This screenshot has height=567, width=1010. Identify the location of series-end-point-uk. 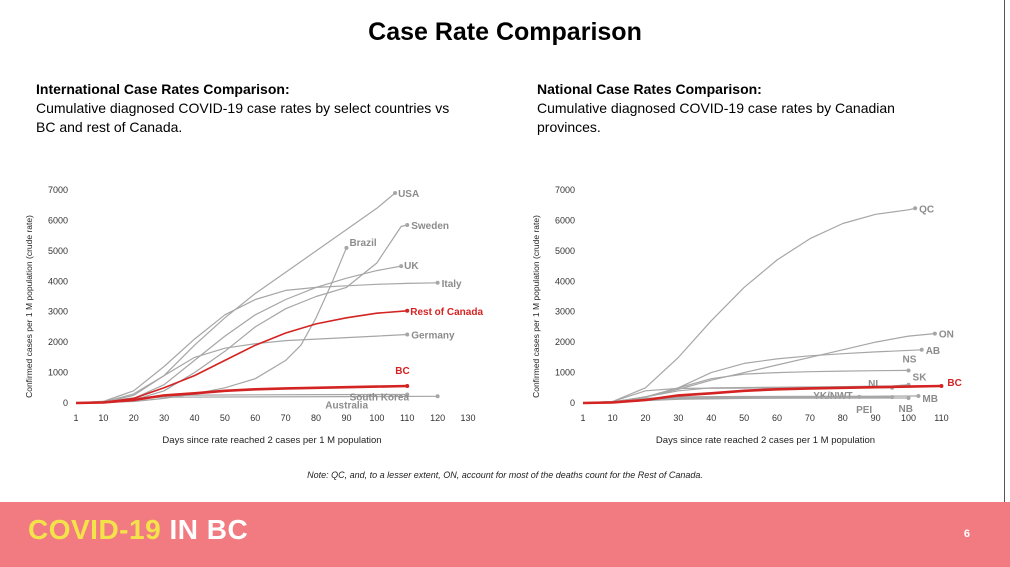
(401, 266).